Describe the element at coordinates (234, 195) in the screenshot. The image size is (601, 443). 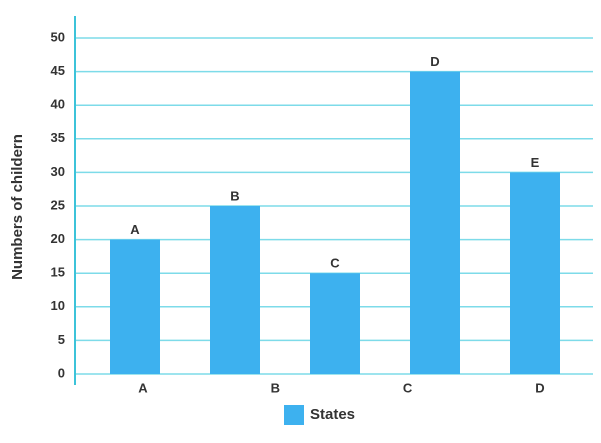
I see `bar-label: B` at that location.